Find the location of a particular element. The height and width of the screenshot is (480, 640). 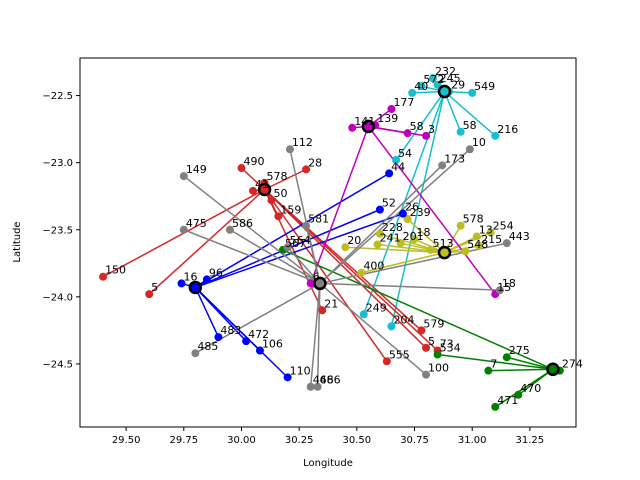

point-label-s2-1: 41 is located at coordinates (262, 184).